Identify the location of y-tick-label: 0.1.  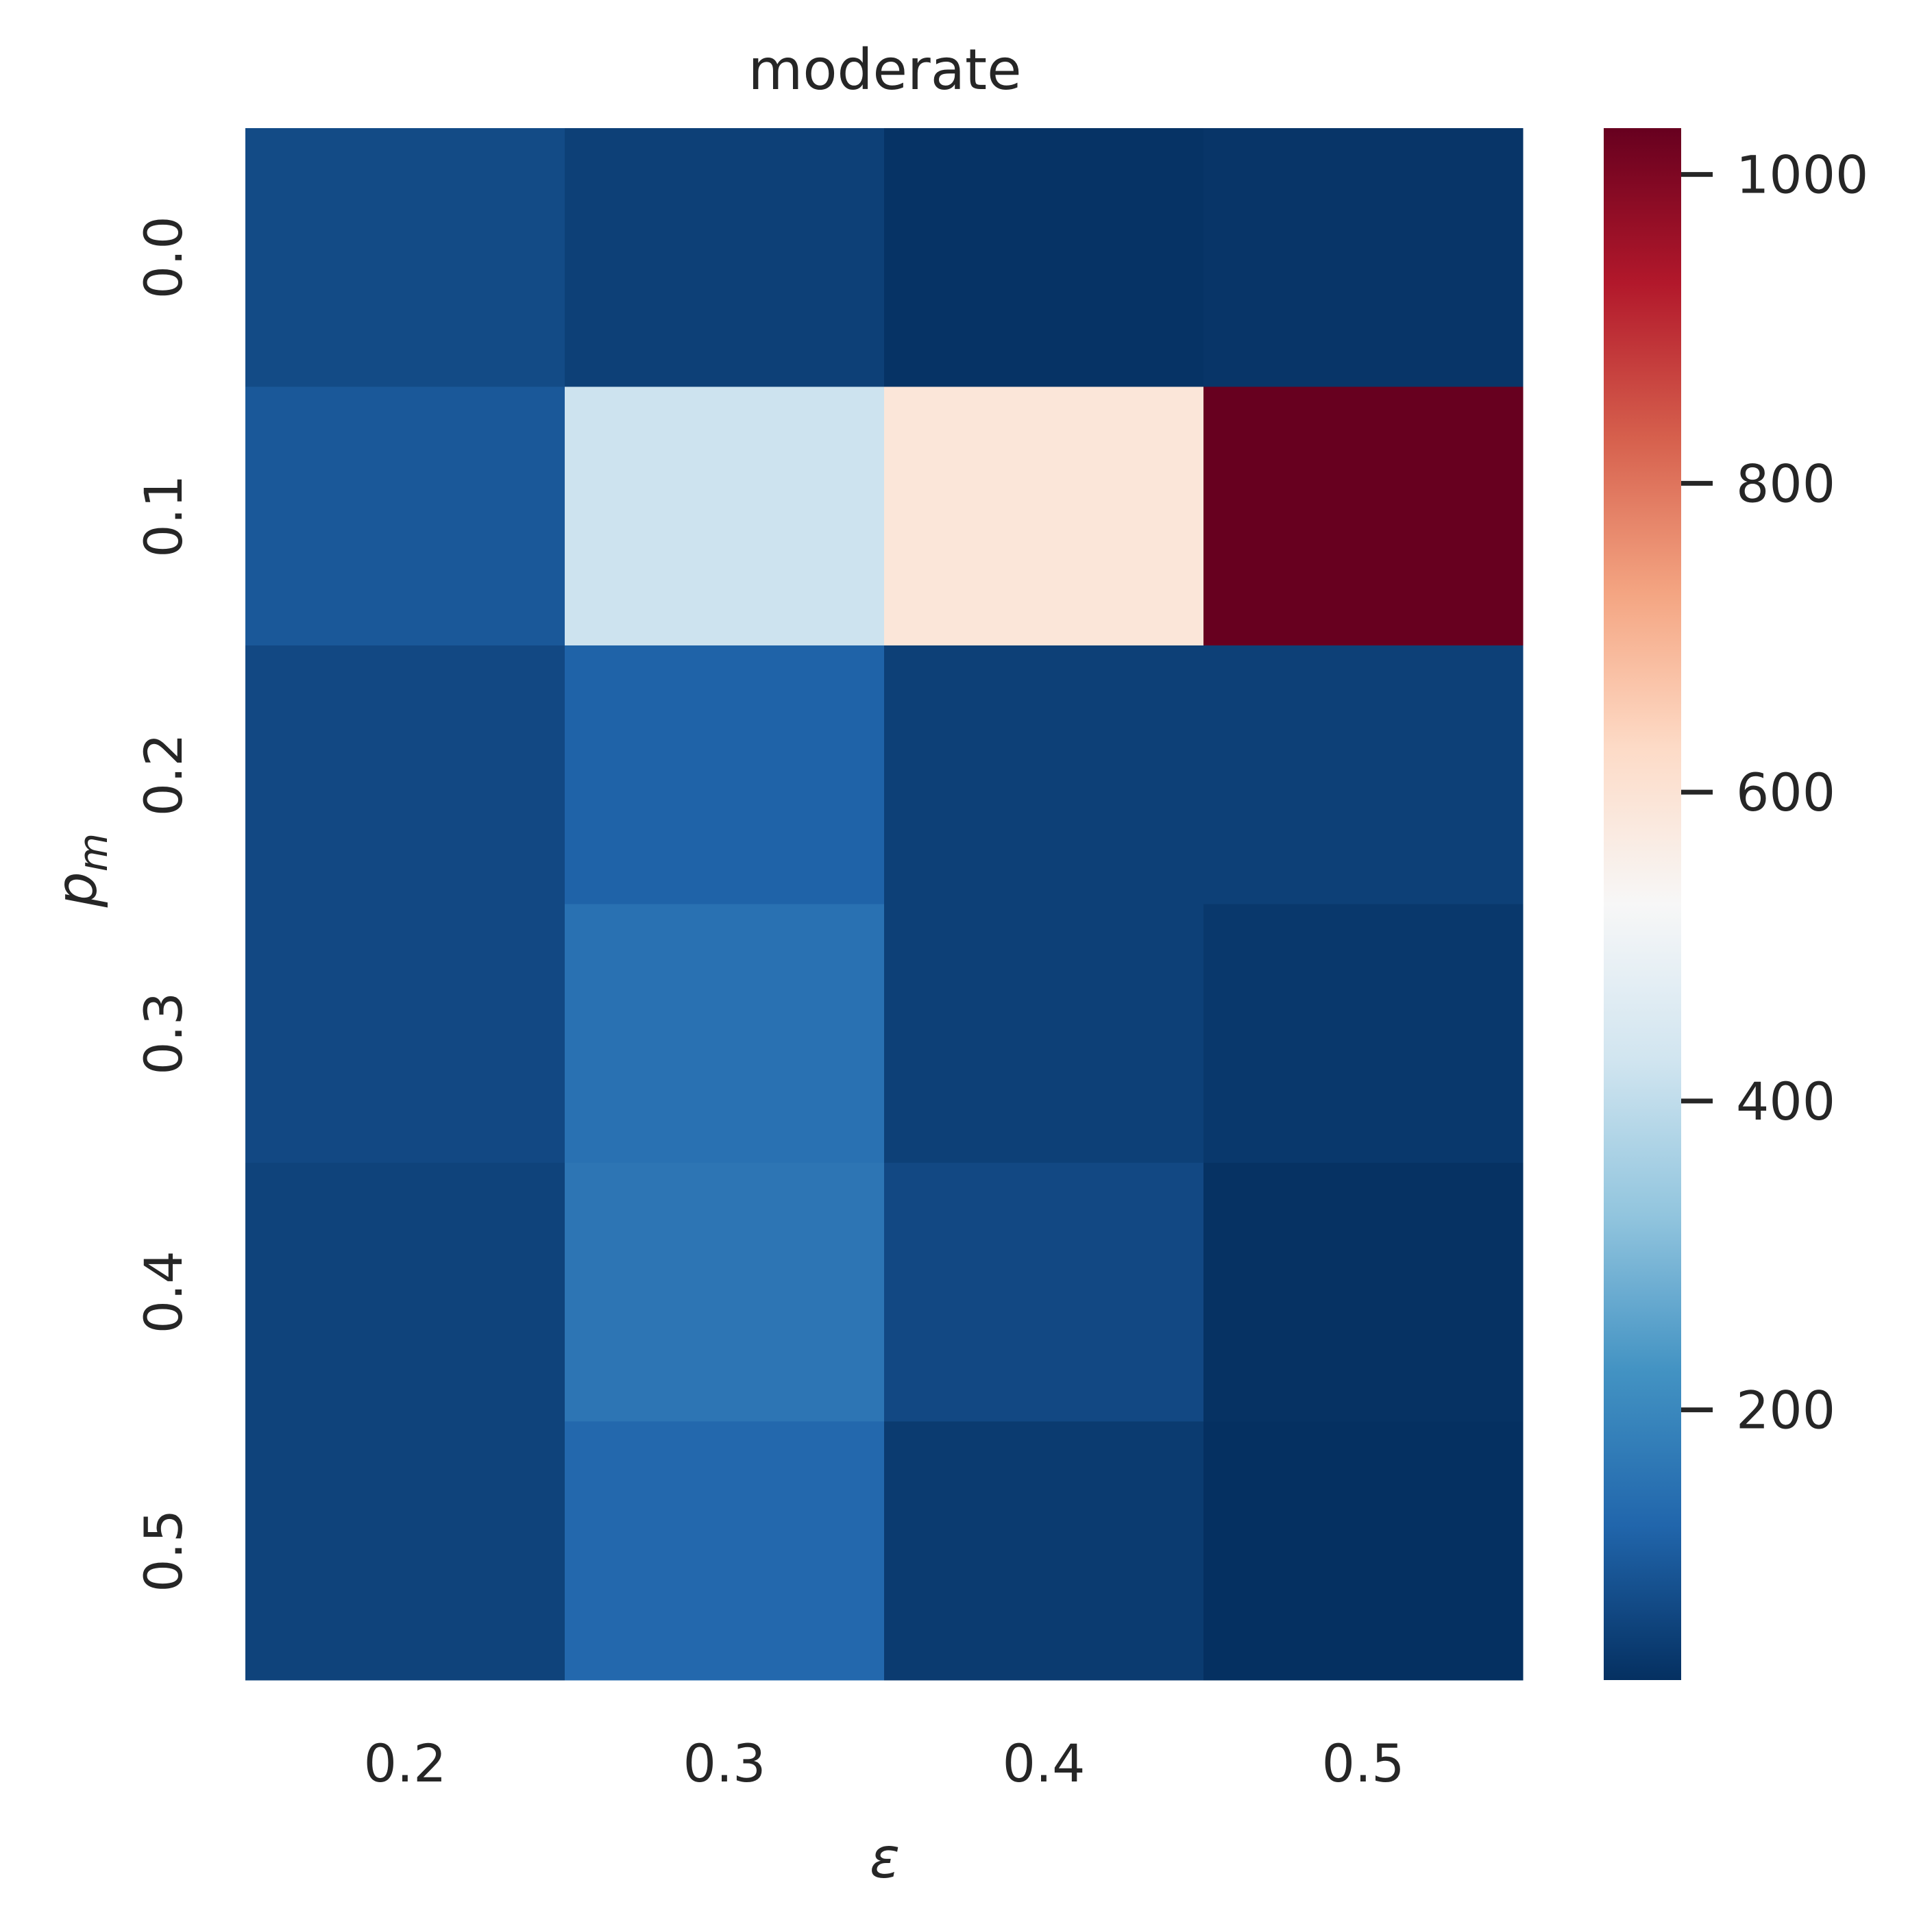
(163, 516).